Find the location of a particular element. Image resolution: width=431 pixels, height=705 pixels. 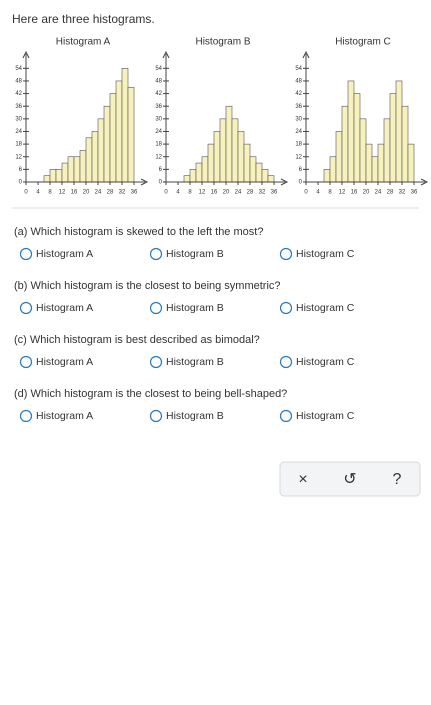

x-tick-label: 20 is located at coordinates (226, 193).